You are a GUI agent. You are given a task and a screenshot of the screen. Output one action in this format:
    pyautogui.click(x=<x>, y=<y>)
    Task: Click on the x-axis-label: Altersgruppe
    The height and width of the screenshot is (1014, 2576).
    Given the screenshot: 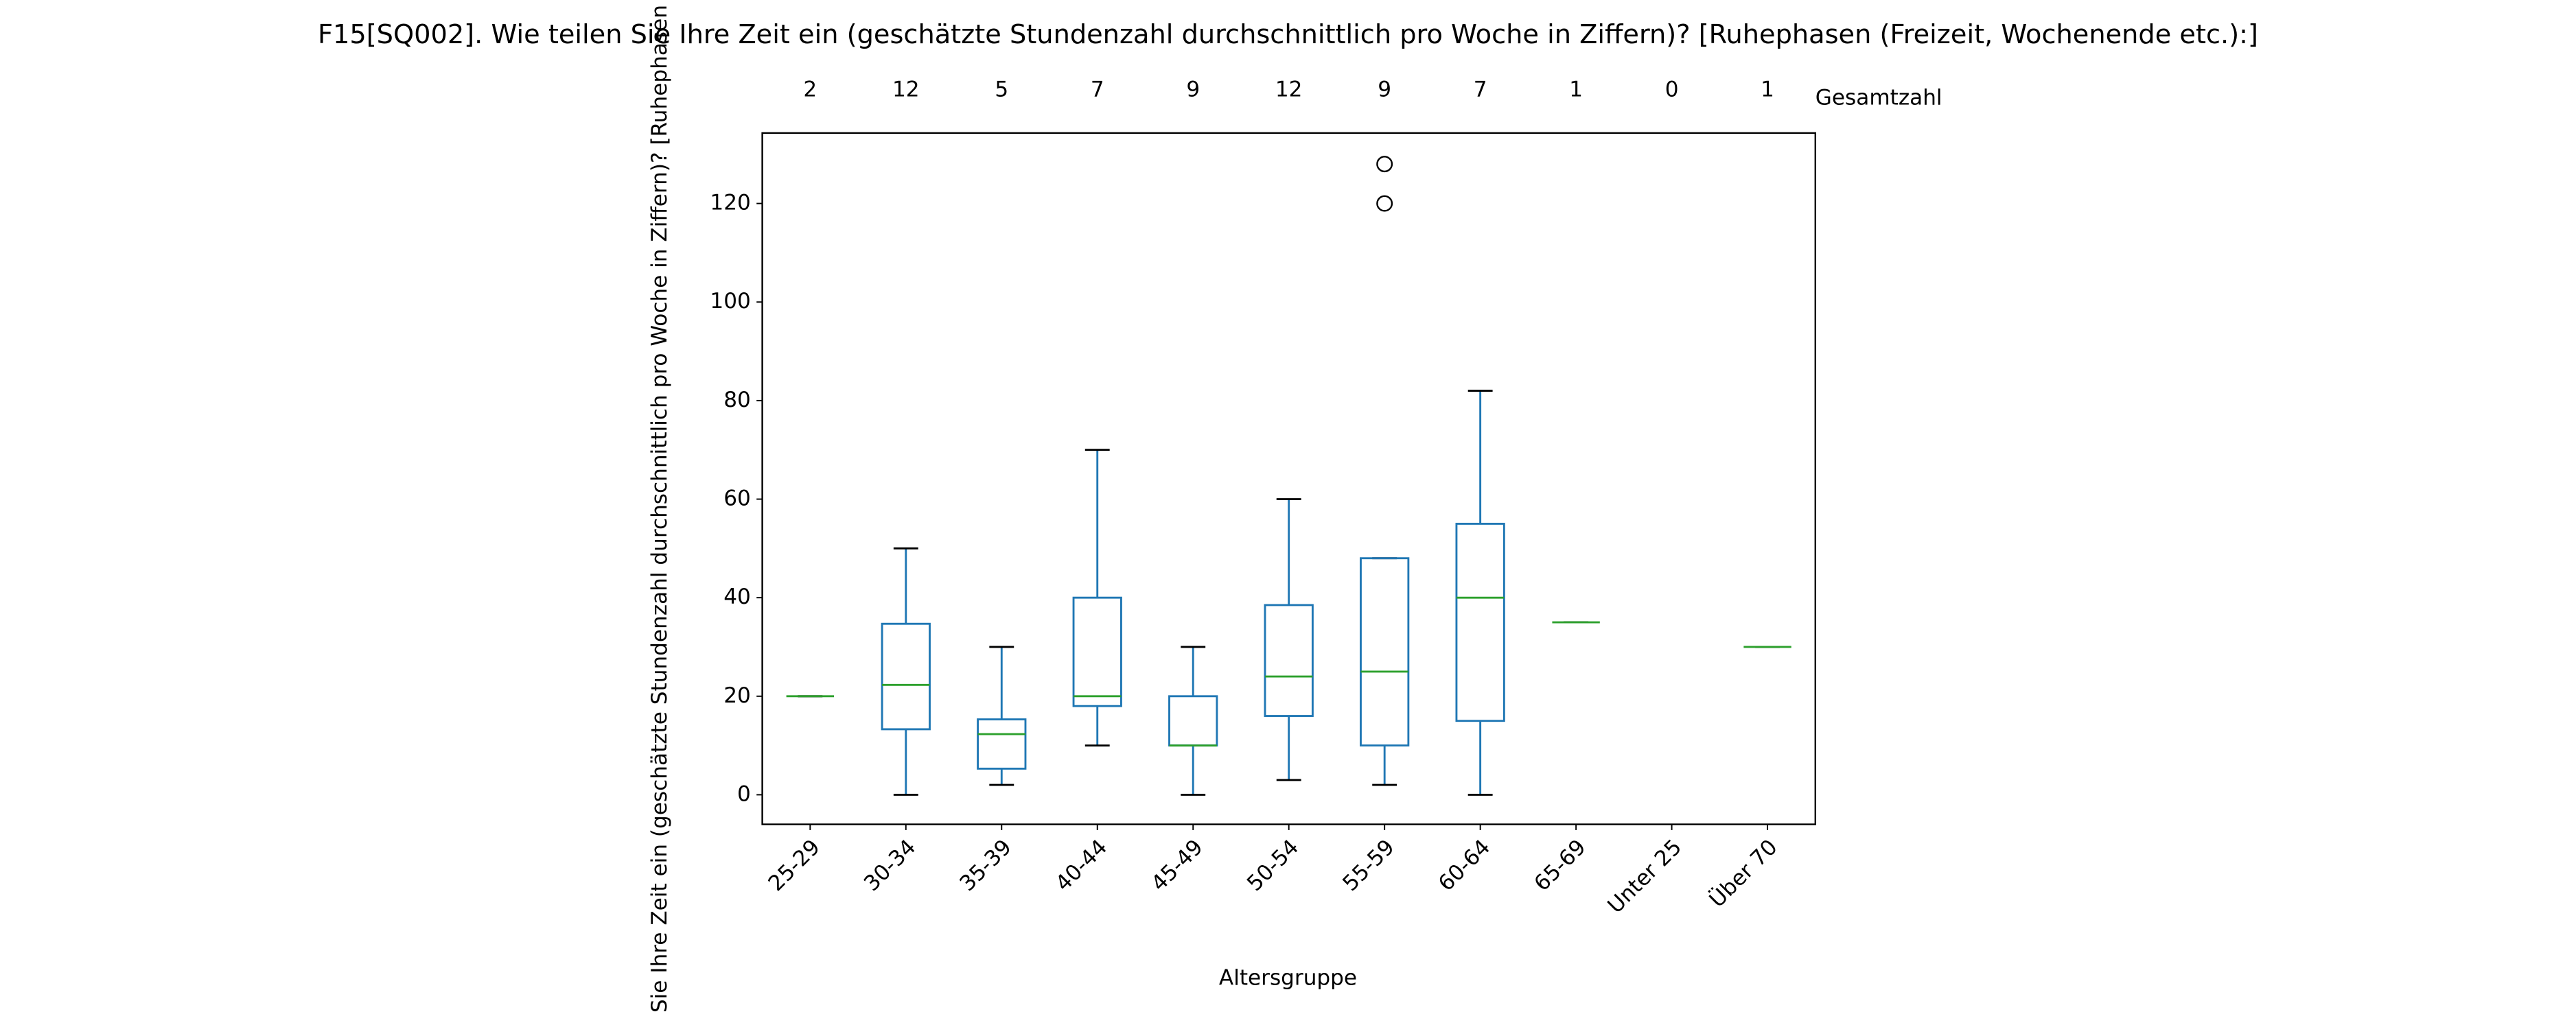 What is the action you would take?
    pyautogui.click(x=1288, y=979)
    